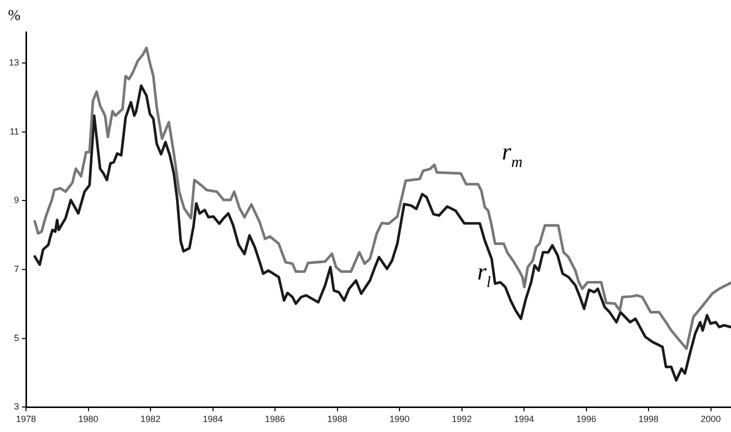  Describe the element at coordinates (14, 62) in the screenshot. I see `y-tick-label: 13` at that location.